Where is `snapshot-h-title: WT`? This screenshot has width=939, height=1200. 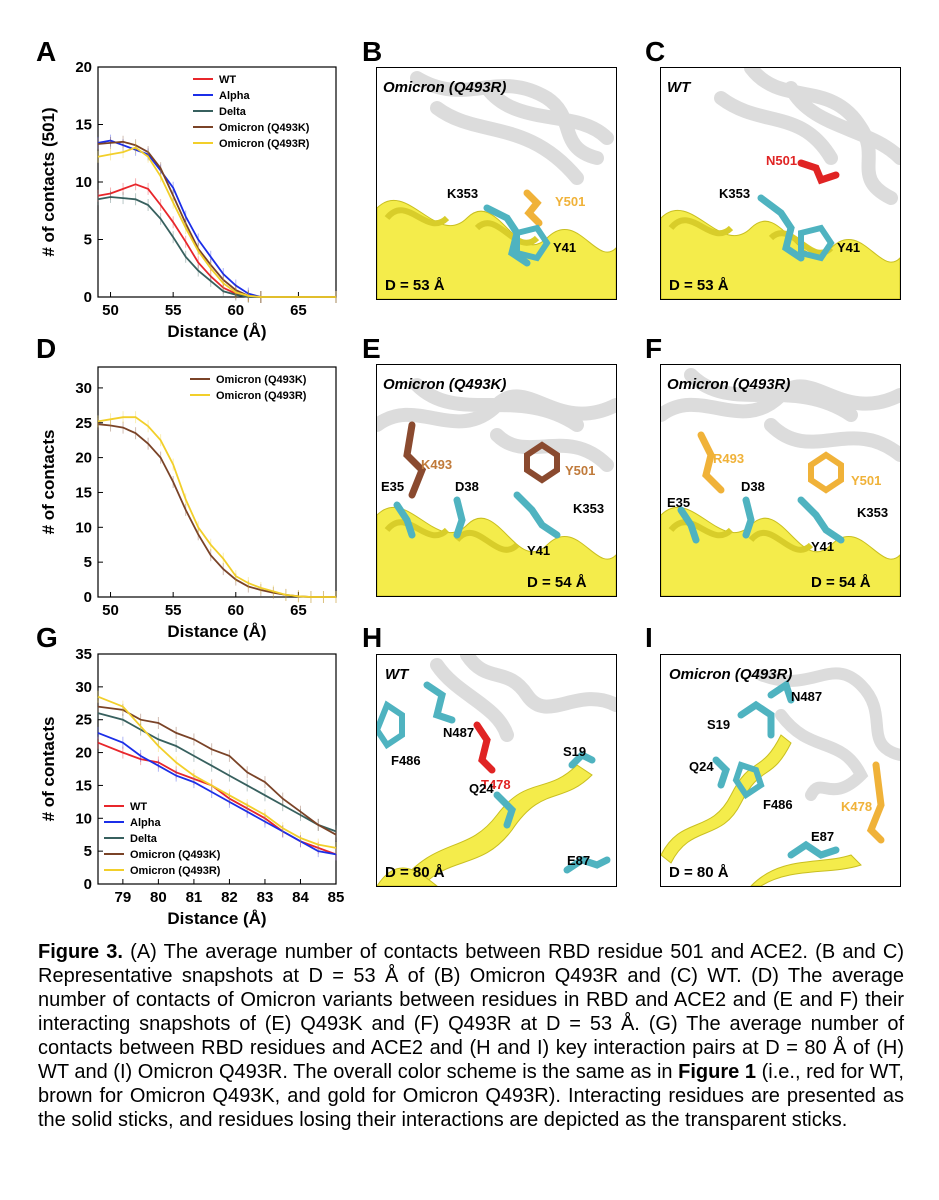 snapshot-h-title: WT is located at coordinates (397, 674).